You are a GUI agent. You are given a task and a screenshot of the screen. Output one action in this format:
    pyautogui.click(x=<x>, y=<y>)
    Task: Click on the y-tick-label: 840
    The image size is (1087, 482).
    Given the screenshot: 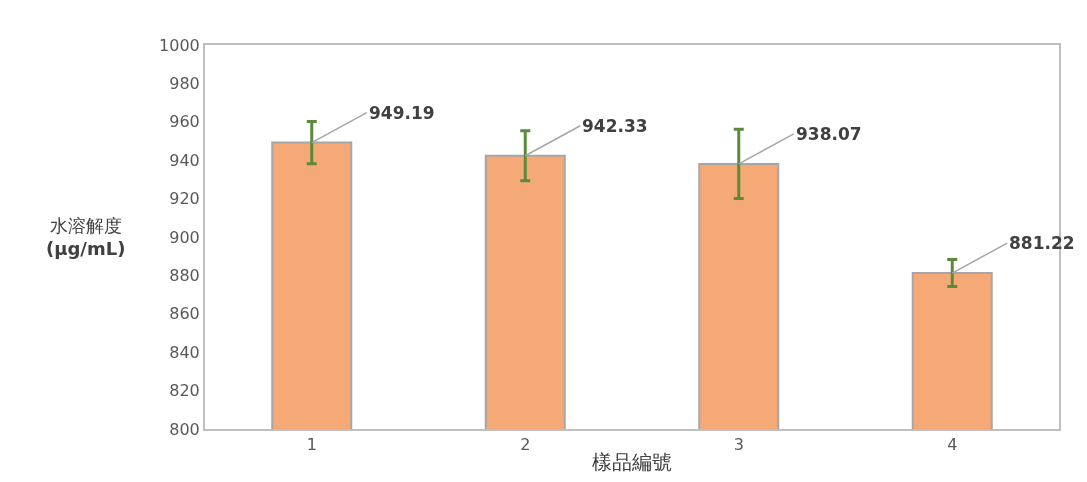 What is the action you would take?
    pyautogui.click(x=184, y=352)
    